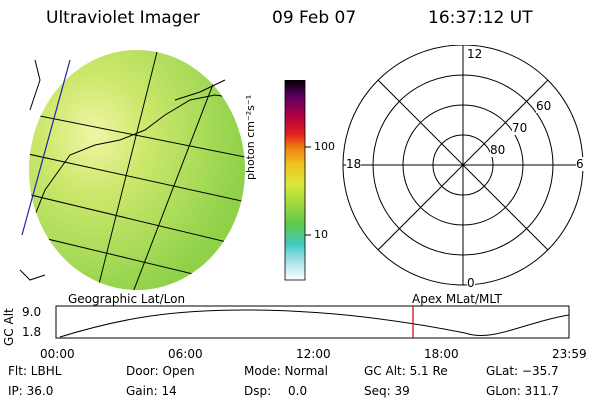  Describe the element at coordinates (313, 354) in the screenshot. I see `time-tick-1200: 12:00` at that location.